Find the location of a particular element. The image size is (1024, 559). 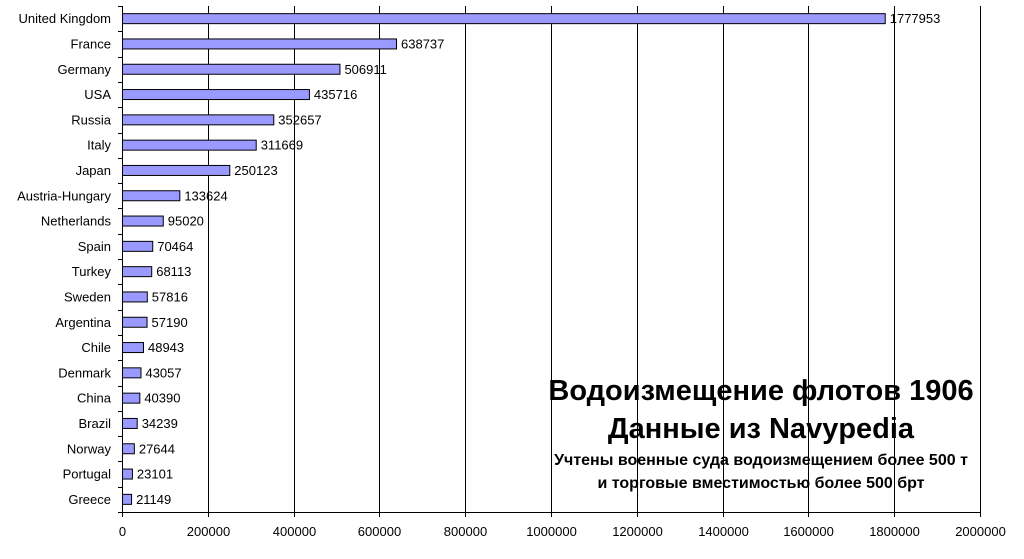

x-tick-label: 200000 is located at coordinates (208, 531).